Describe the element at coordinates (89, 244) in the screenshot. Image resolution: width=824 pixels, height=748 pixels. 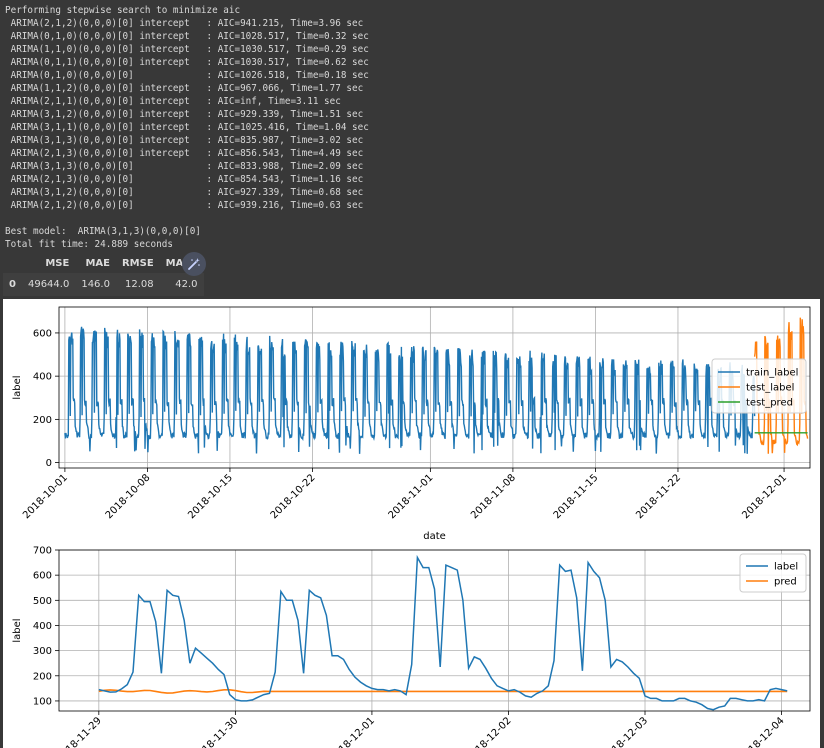
I see `total-time-line: Total fit time: 24.889 seconds` at that location.